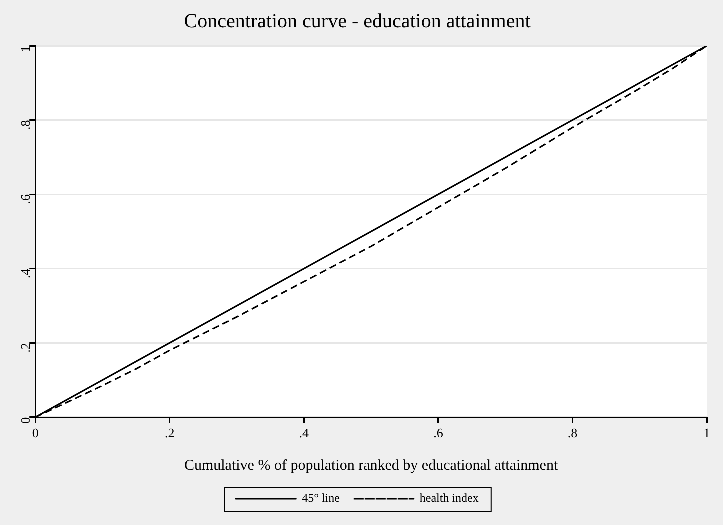 This screenshot has width=723, height=525. What do you see at coordinates (26, 348) in the screenshot?
I see `y-tick-label: .2` at bounding box center [26, 348].